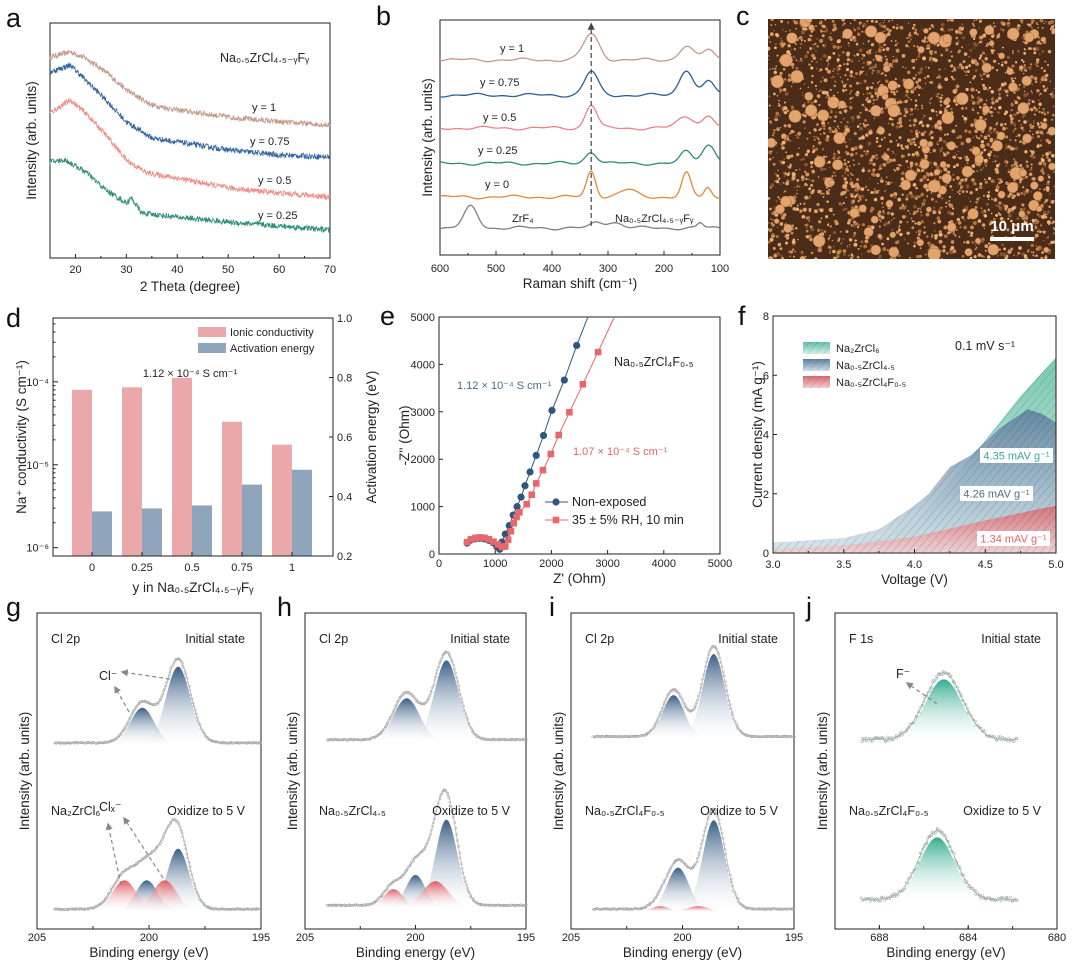  What do you see at coordinates (423, 318) in the screenshot?
I see `y-tick-label: 5000` at bounding box center [423, 318].